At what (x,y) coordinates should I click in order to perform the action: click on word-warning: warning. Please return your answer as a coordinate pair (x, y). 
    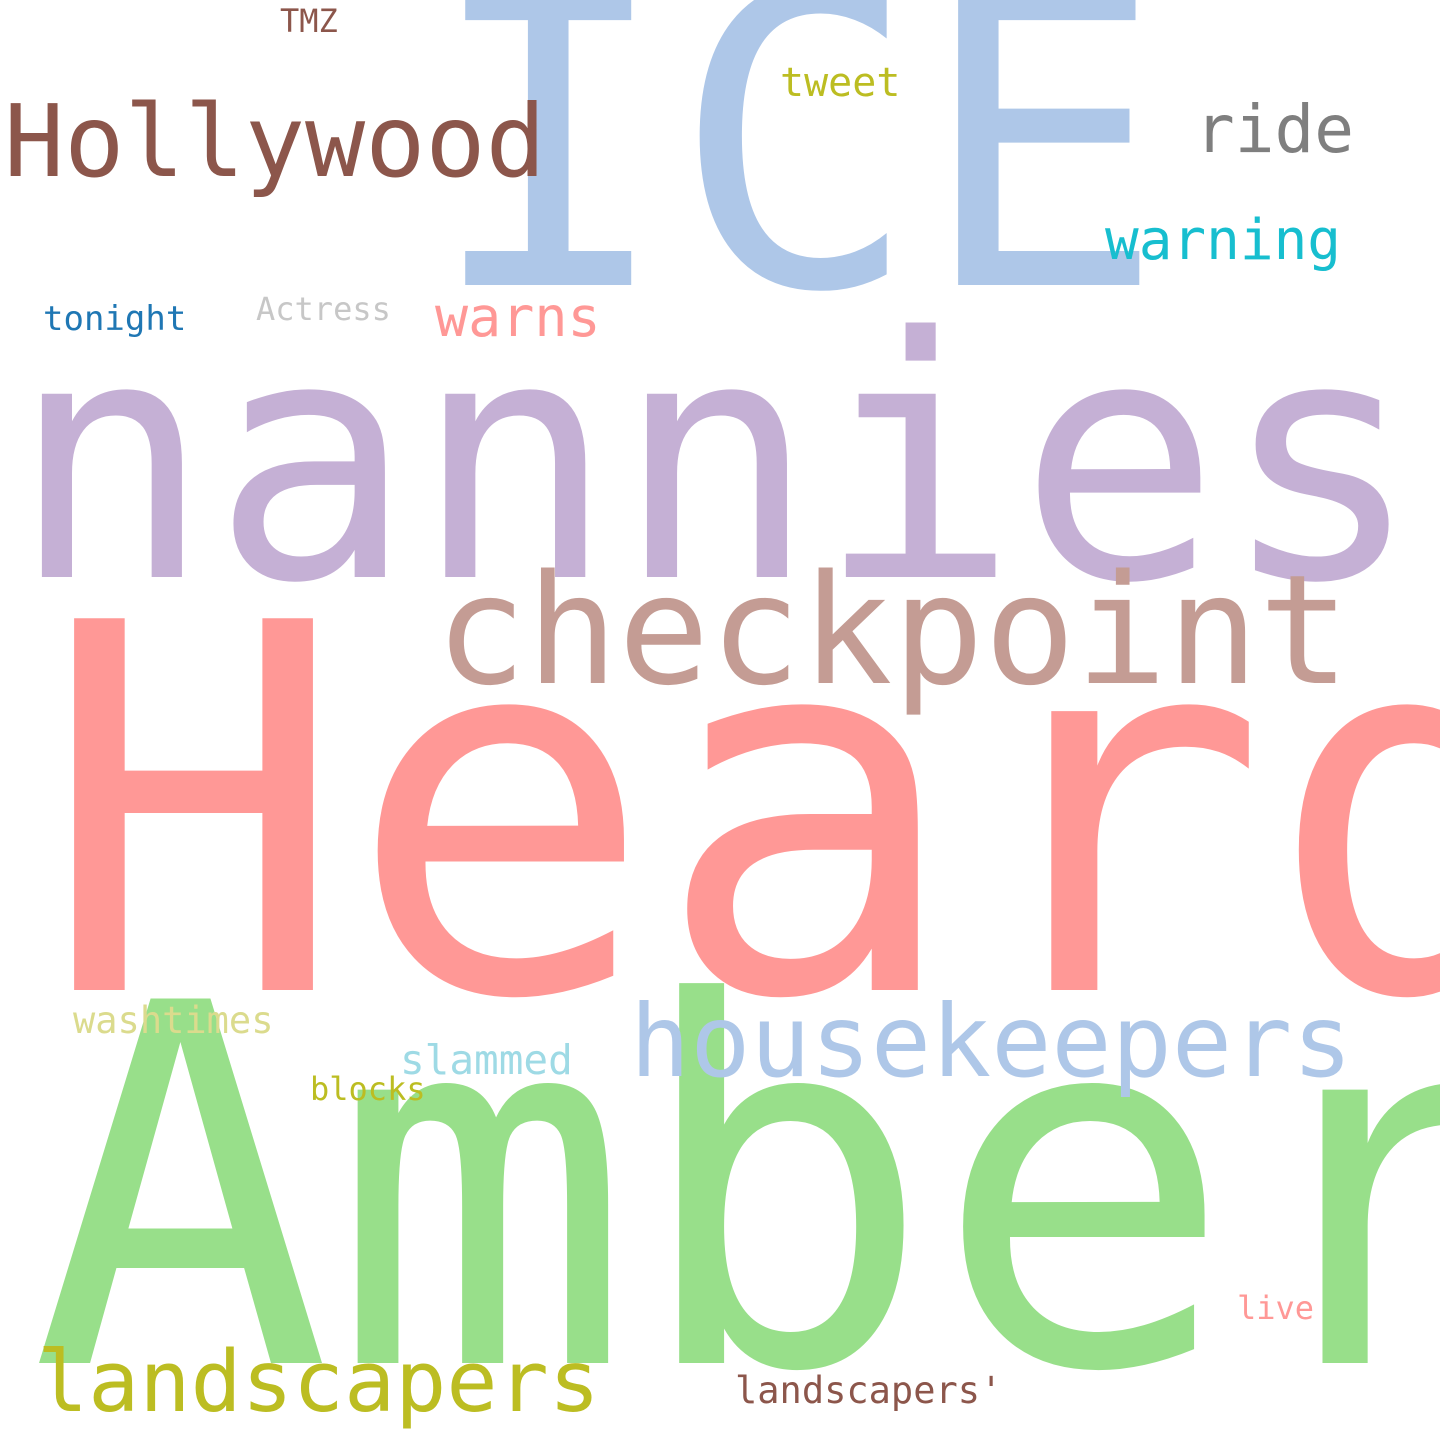
    Looking at the image, I should click on (1223, 240).